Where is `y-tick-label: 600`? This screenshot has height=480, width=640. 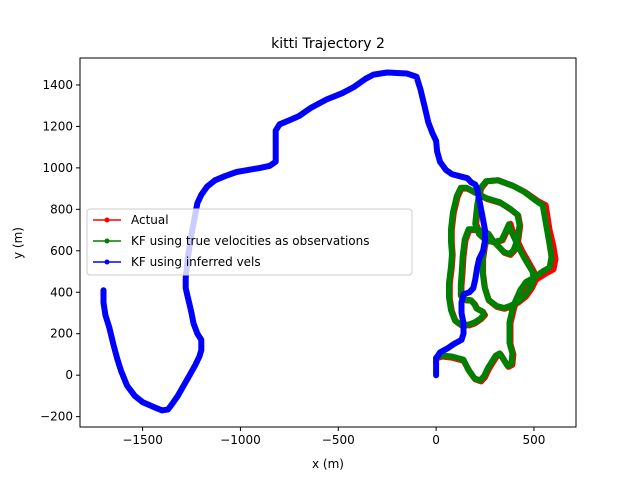
y-tick-label: 600 is located at coordinates (61, 251).